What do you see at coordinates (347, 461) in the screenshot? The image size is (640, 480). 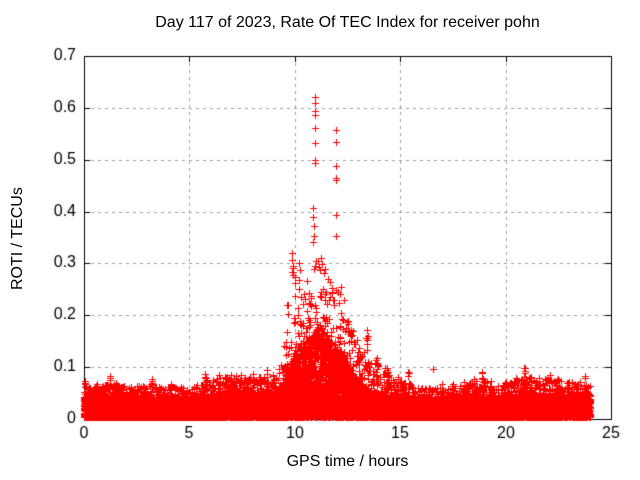 I see `x-axis-label: GPS time / hours` at bounding box center [347, 461].